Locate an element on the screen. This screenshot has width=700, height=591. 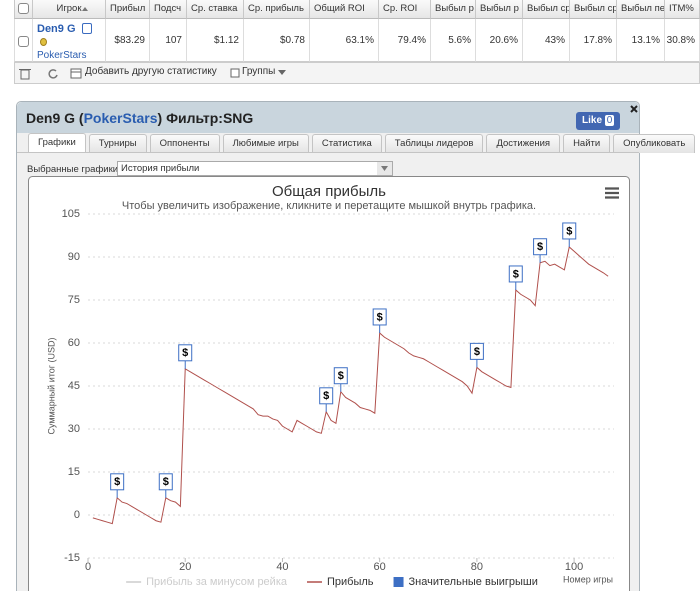
y-tick-label: 15 is located at coordinates (74, 472).